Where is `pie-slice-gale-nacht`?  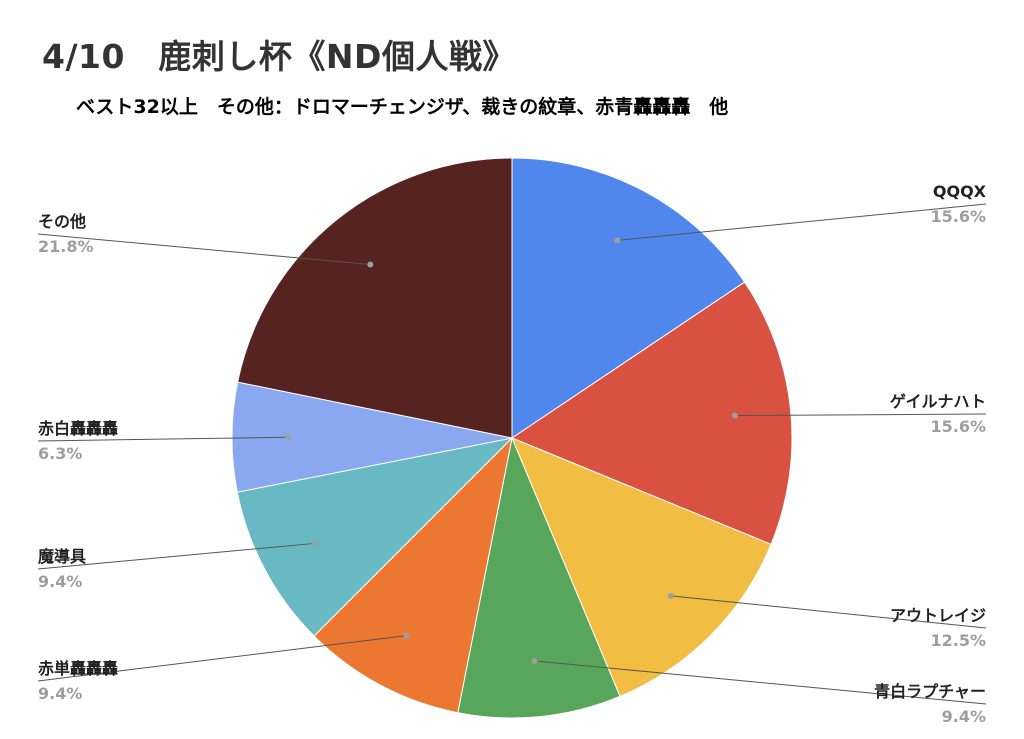 pie-slice-gale-nacht is located at coordinates (651, 413).